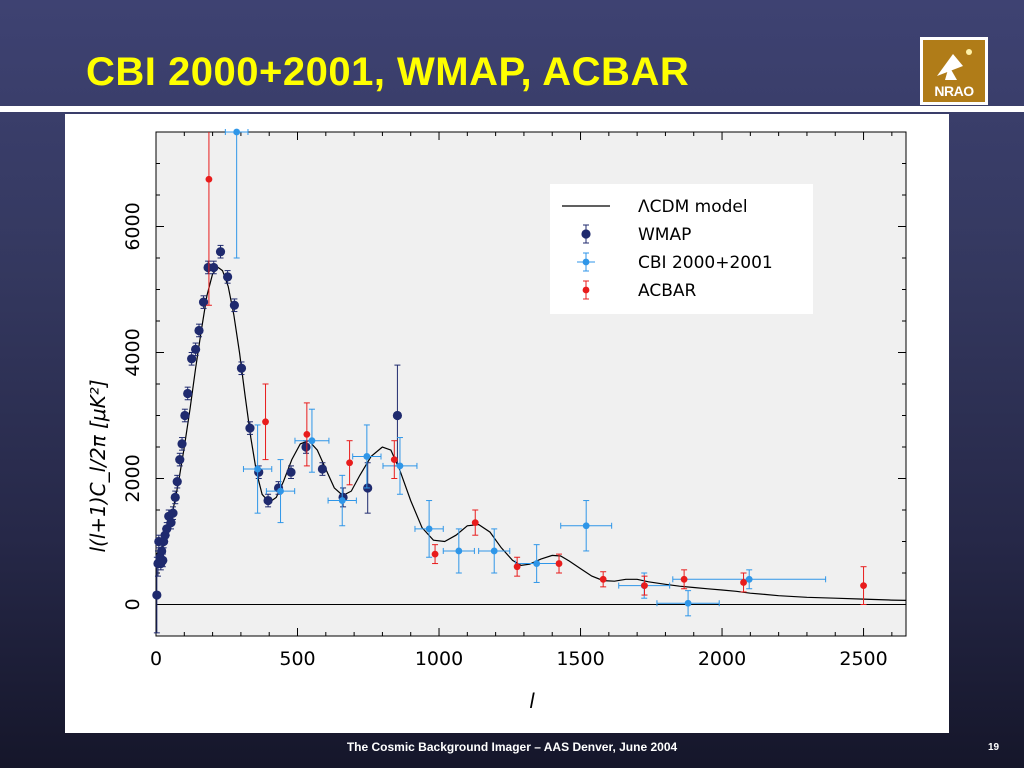 The height and width of the screenshot is (768, 1024). I want to click on x-tick-label: 2500, so click(863, 659).